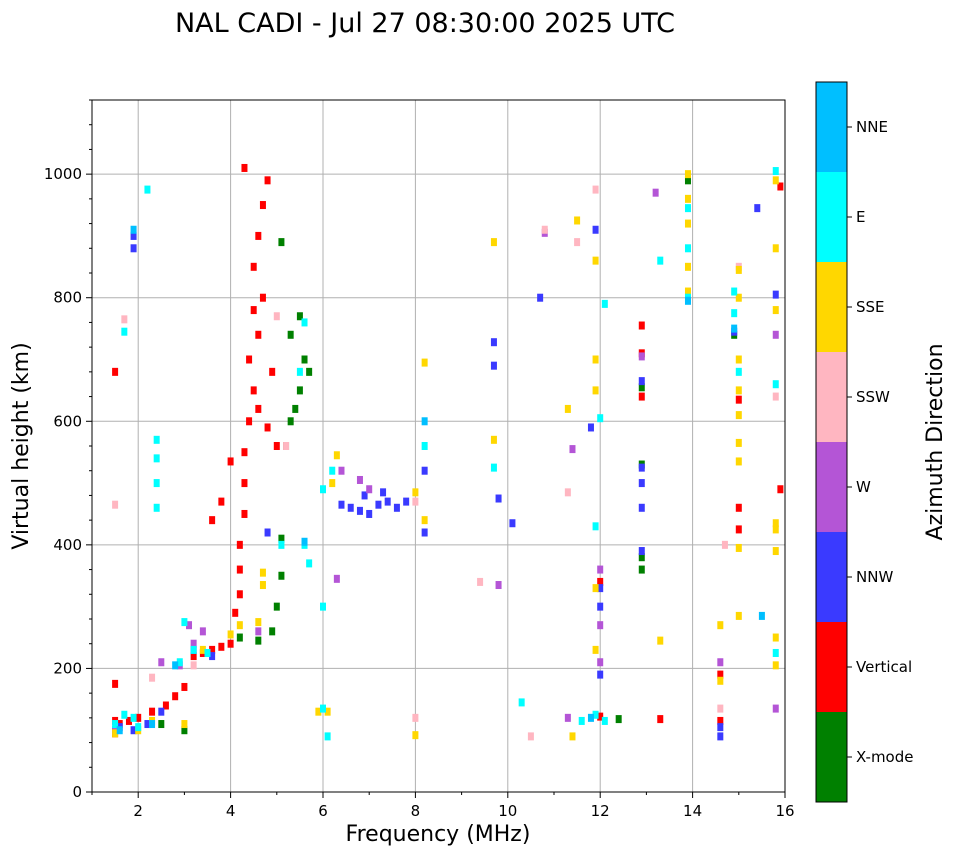 This screenshot has width=958, height=857. Describe the element at coordinates (63, 174) in the screenshot. I see `y-tick-label: 1000` at that location.